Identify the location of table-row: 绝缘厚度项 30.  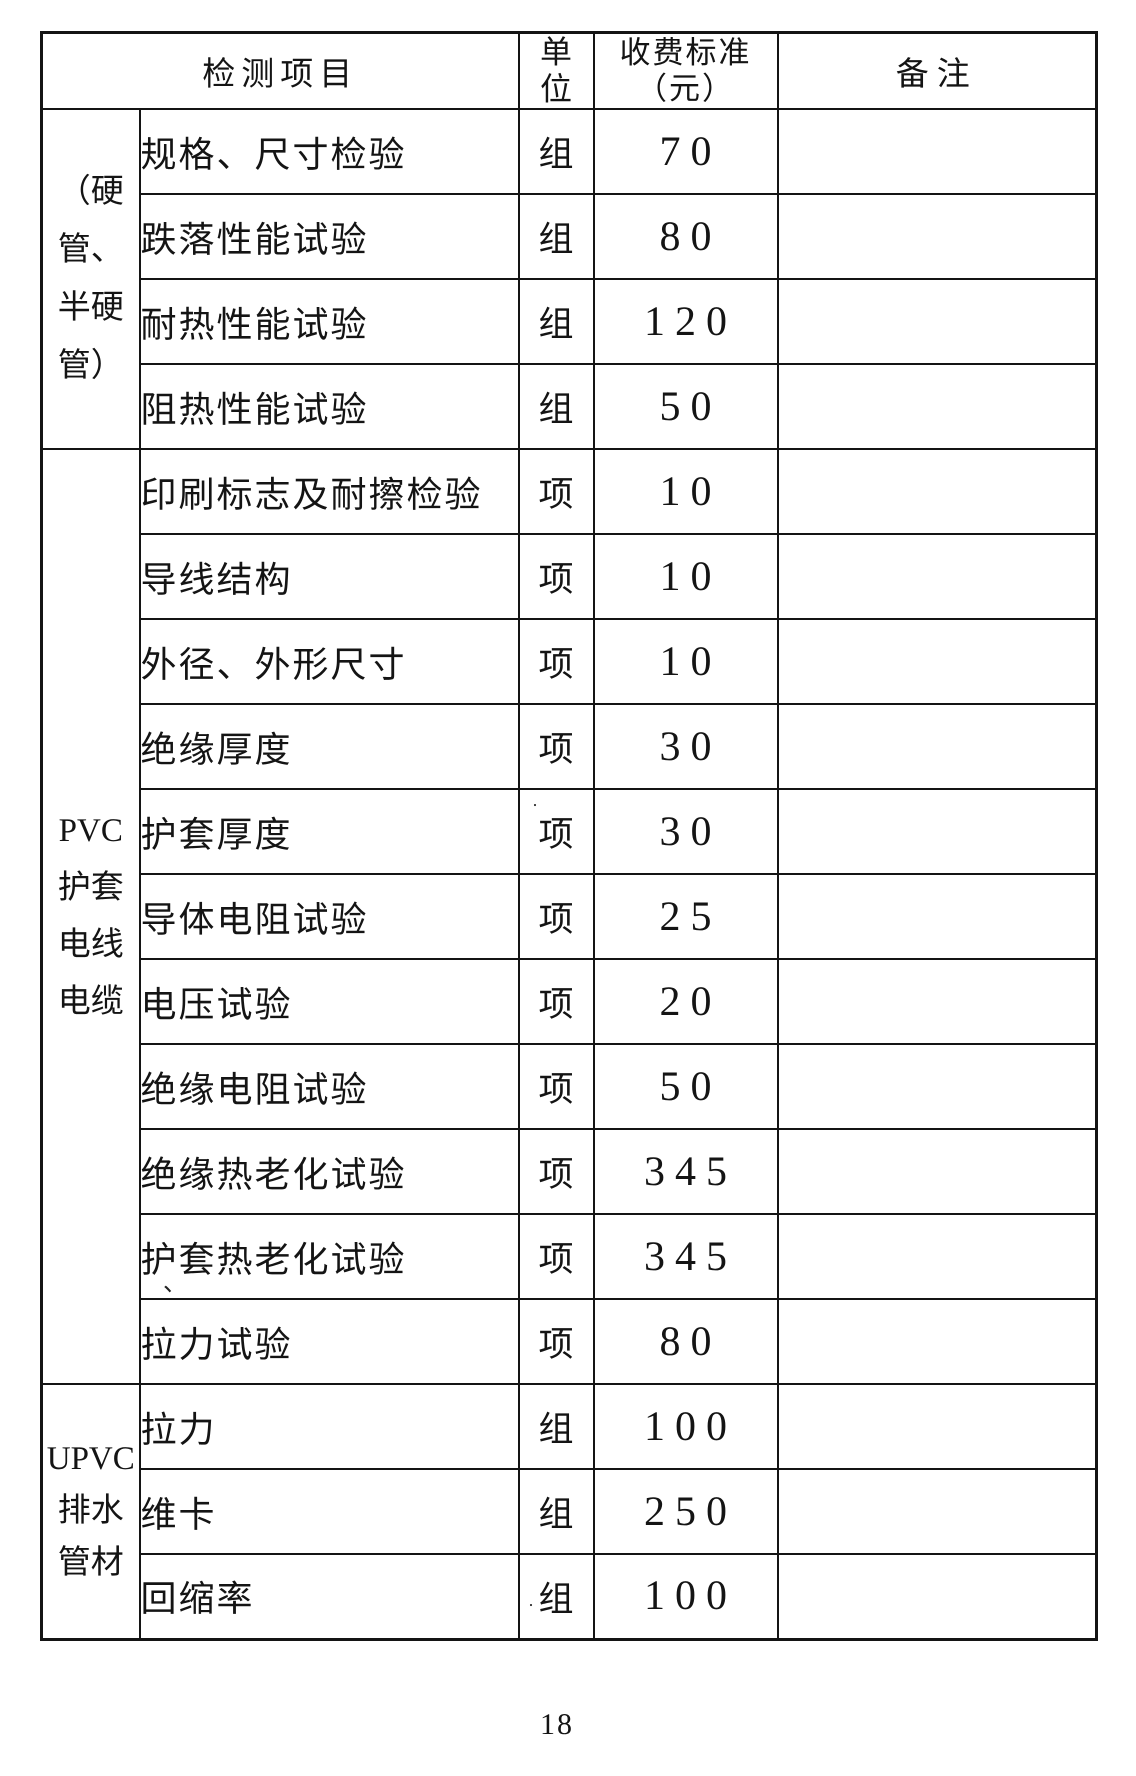
(570, 746).